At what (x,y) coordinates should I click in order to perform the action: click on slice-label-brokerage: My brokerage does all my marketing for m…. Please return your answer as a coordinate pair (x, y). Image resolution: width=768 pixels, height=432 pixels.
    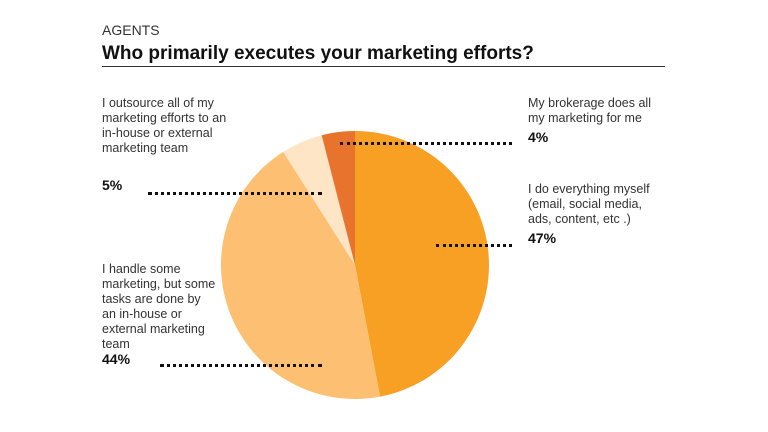
    Looking at the image, I should click on (589, 110).